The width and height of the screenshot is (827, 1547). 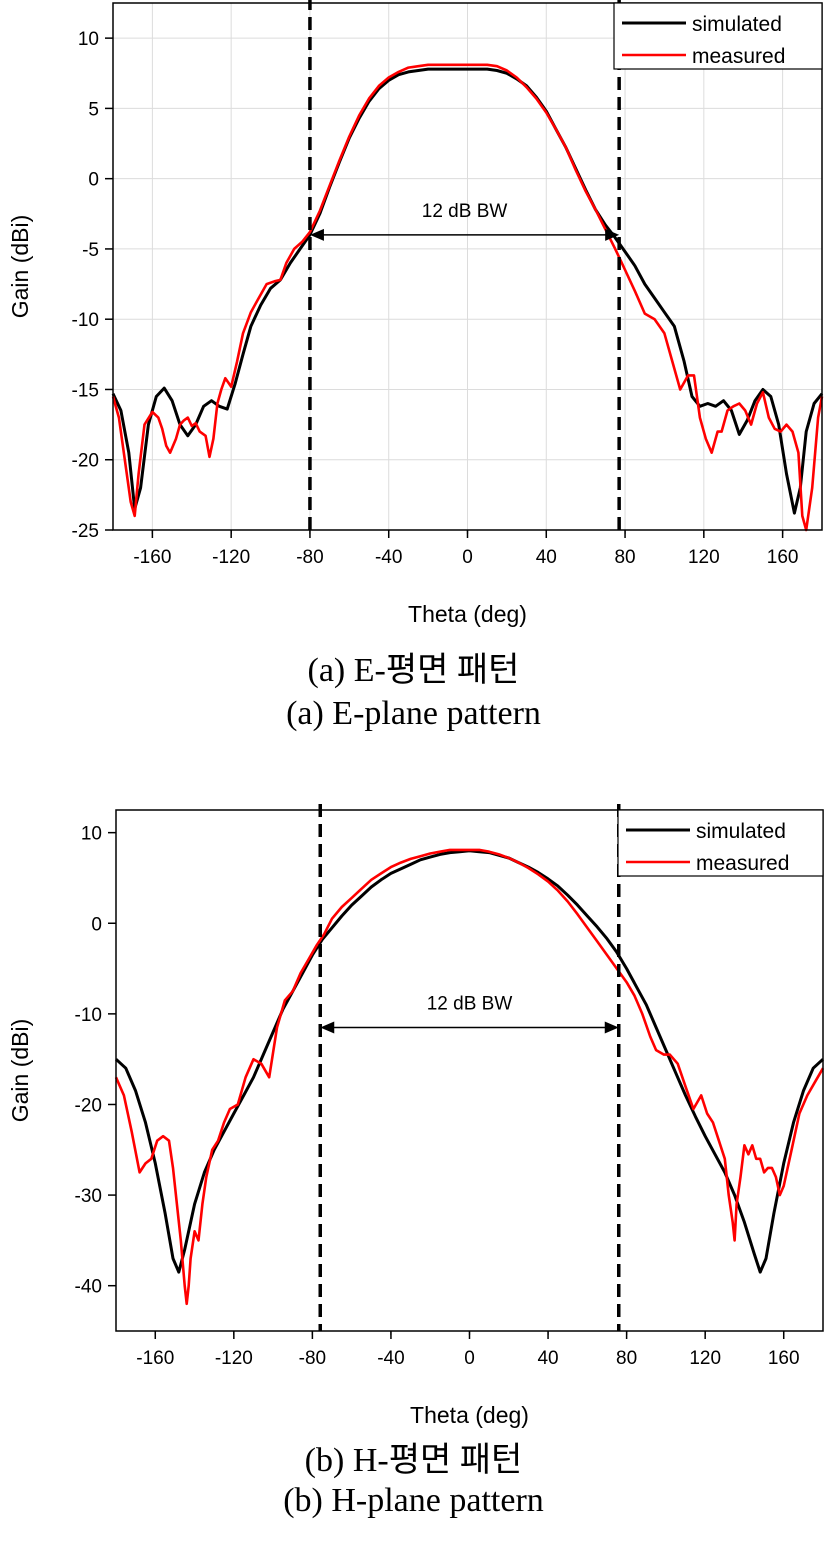 I want to click on chart1-x-tick-label: -80, so click(x=312, y=1358).